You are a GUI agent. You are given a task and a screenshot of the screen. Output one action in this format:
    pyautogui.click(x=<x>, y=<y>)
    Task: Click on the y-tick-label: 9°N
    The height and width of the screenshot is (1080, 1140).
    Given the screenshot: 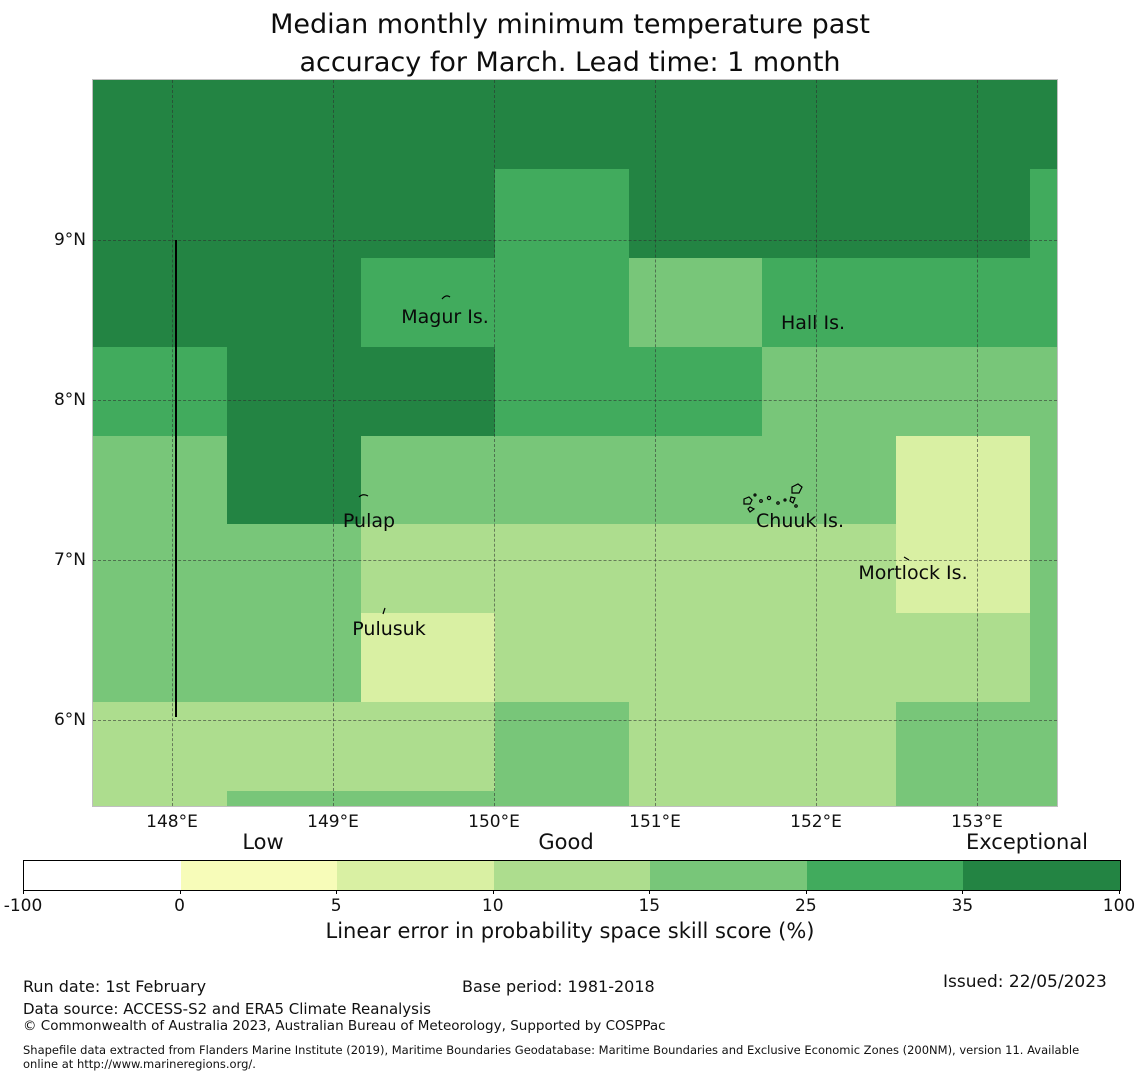 What is the action you would take?
    pyautogui.click(x=69, y=240)
    